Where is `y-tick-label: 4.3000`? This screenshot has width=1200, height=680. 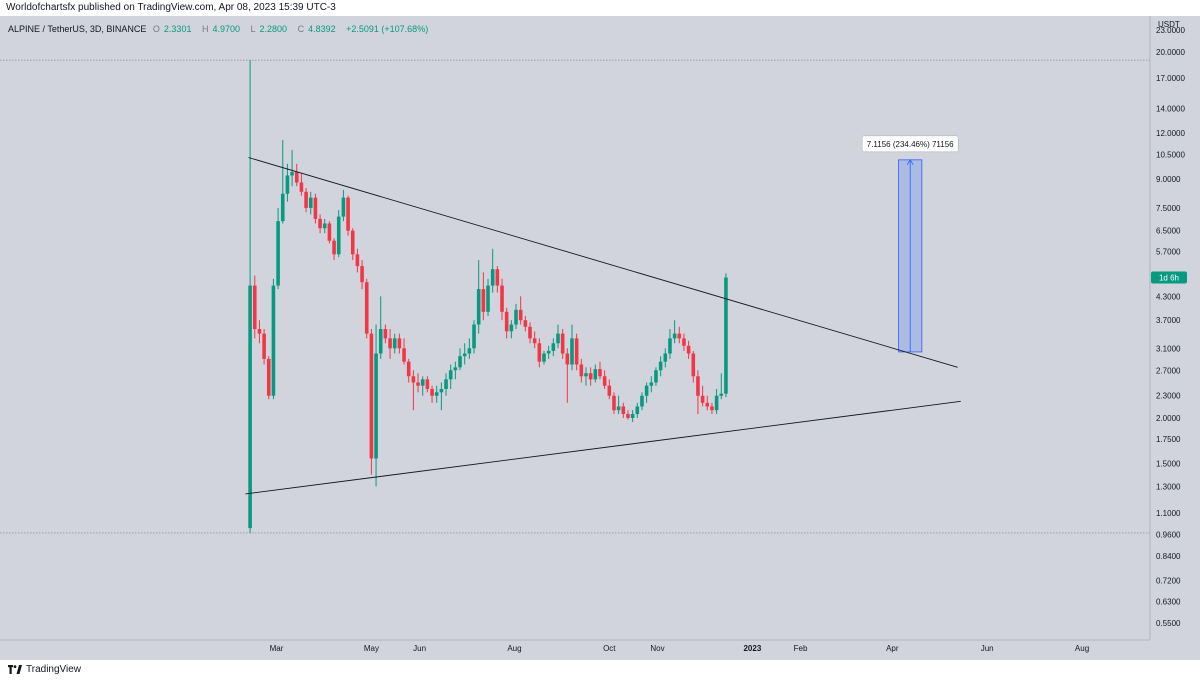
y-tick-label: 4.3000 is located at coordinates (1168, 296).